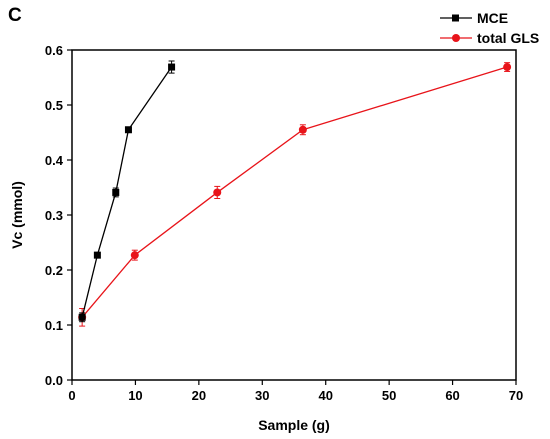 Image resolution: width=550 pixels, height=439 pixels. Describe the element at coordinates (135, 395) in the screenshot. I see `x-tick-label: 10` at that location.